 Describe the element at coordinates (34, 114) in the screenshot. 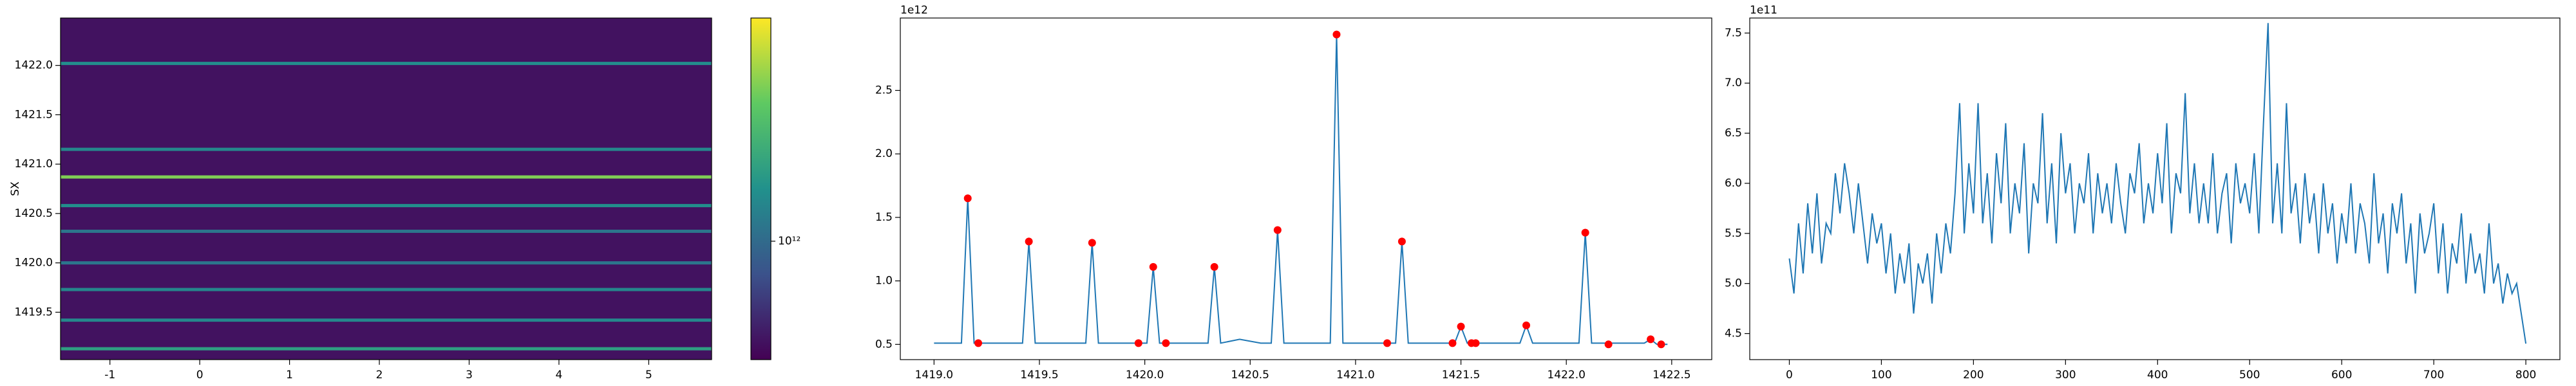

I see `y-tick-label: 1421.5` at that location.